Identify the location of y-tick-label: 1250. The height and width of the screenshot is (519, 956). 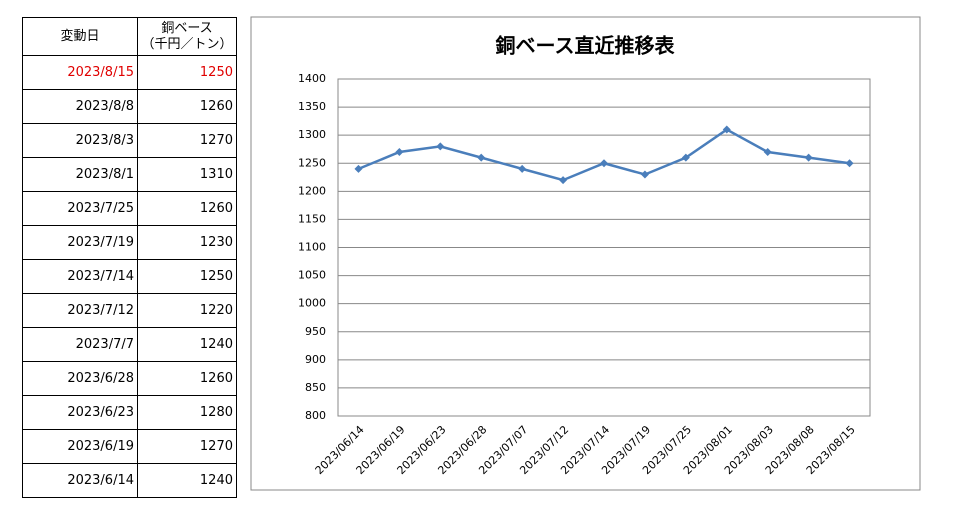
(312, 162).